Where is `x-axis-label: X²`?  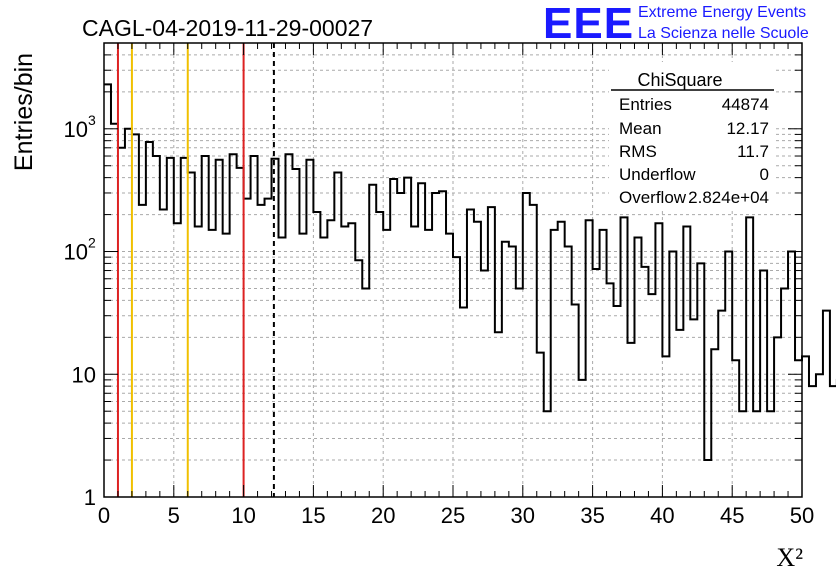
x-axis-label: X² is located at coordinates (789, 557).